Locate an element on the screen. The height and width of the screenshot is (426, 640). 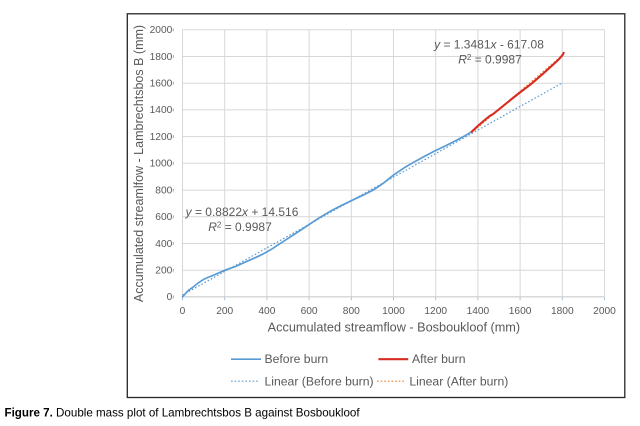
svg-text: Linear (After burn) is located at coordinates (458, 381).